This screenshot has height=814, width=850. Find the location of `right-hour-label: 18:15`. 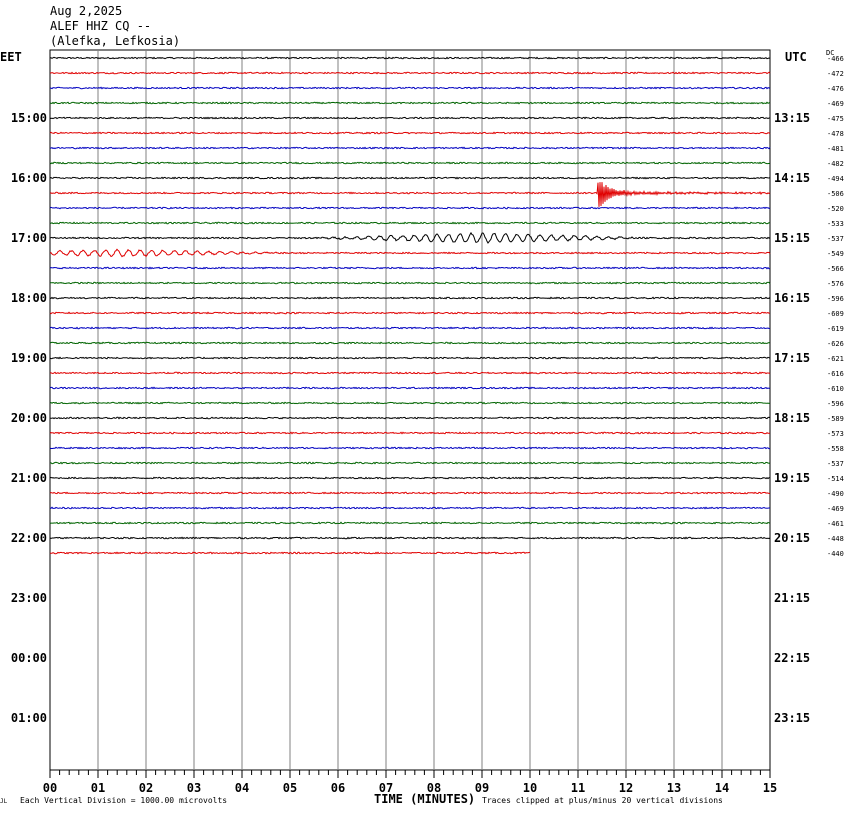

right-hour-label: 18:15 is located at coordinates (792, 418).